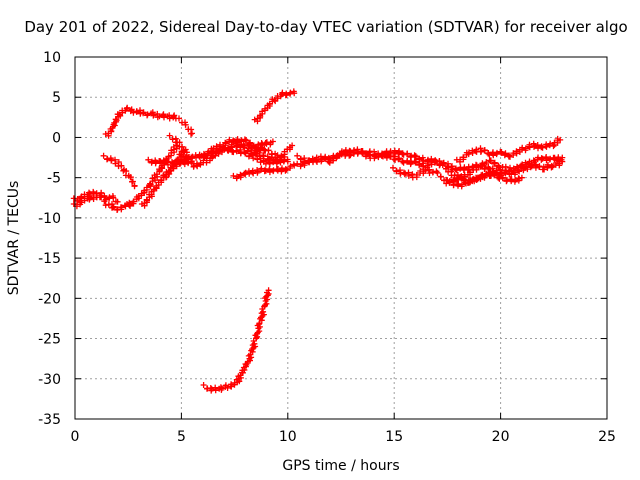  I want to click on y-axis-label: SDTVAR / TECUs, so click(14, 238).